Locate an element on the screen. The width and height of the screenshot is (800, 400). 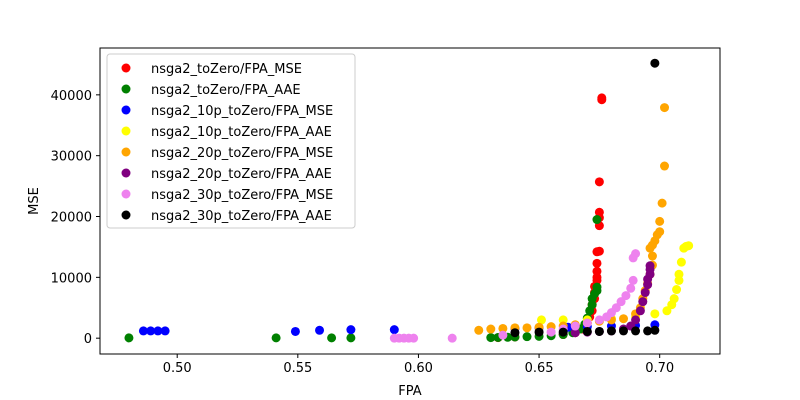
y-tick-label: 30000 is located at coordinates (71, 157).